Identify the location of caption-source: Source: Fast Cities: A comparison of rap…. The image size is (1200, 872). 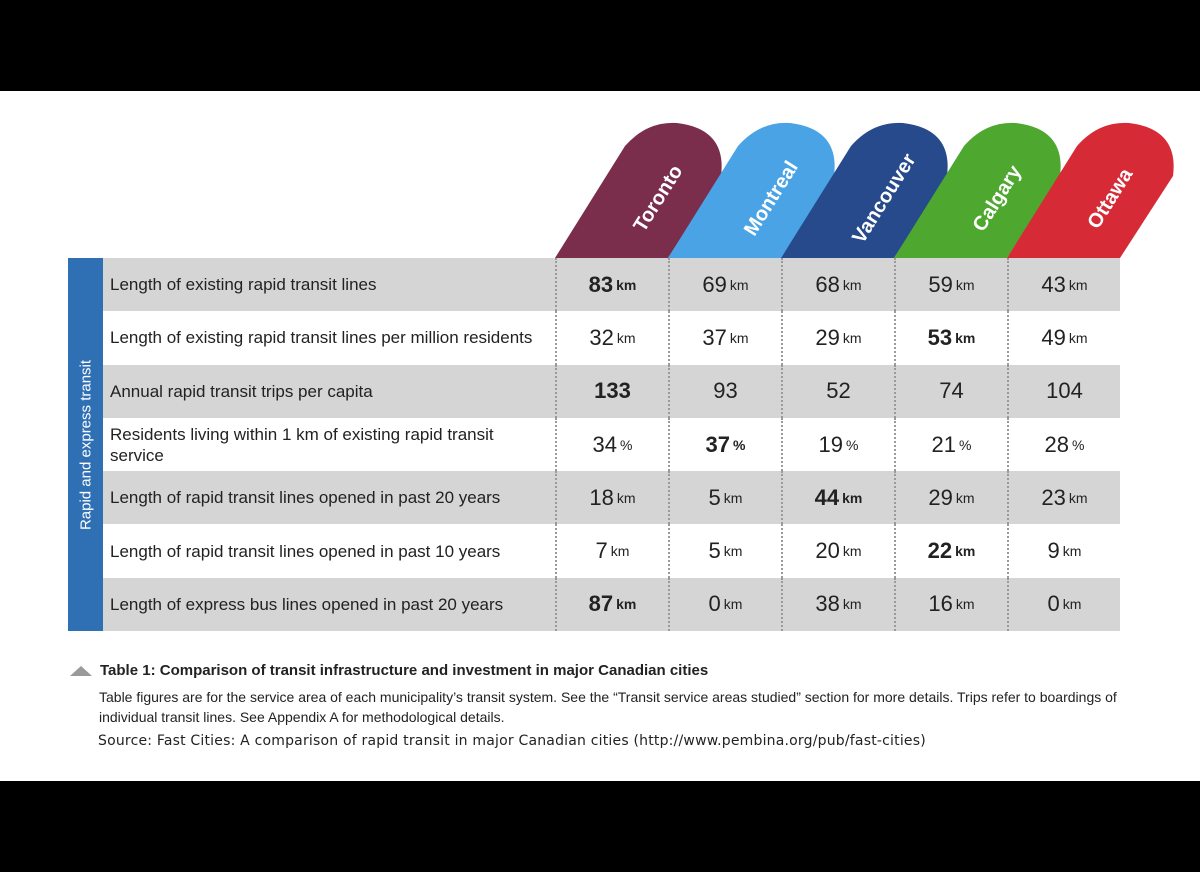
(512, 741).